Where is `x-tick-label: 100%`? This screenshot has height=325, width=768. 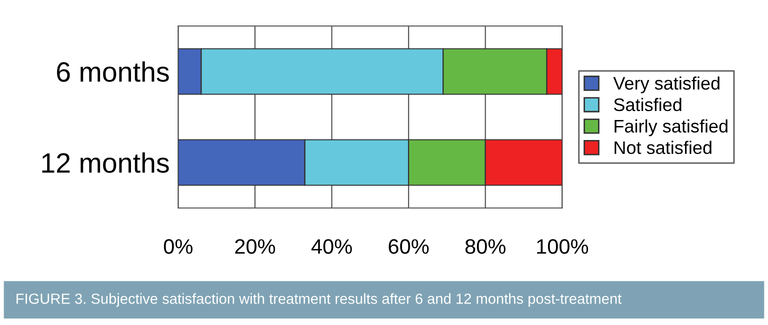
x-tick-label: 100% is located at coordinates (562, 246).